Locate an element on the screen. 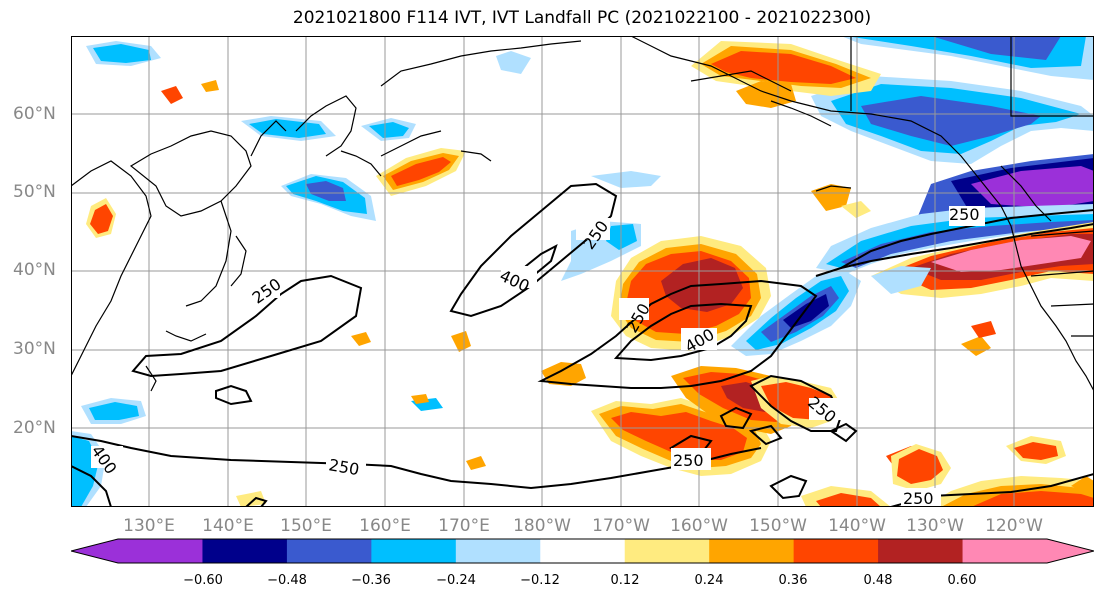 The image size is (1105, 601). colorbar-tick: 0.12 is located at coordinates (625, 580).